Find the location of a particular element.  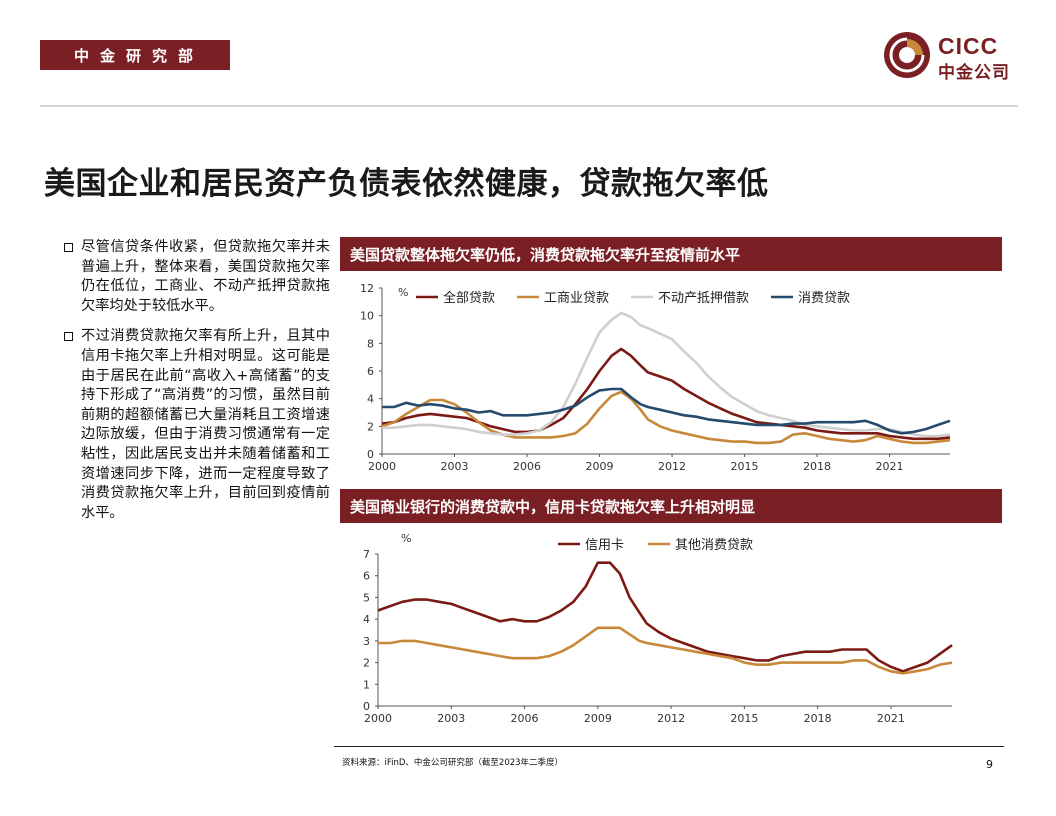

y-tick-label: 10 is located at coordinates (367, 316).